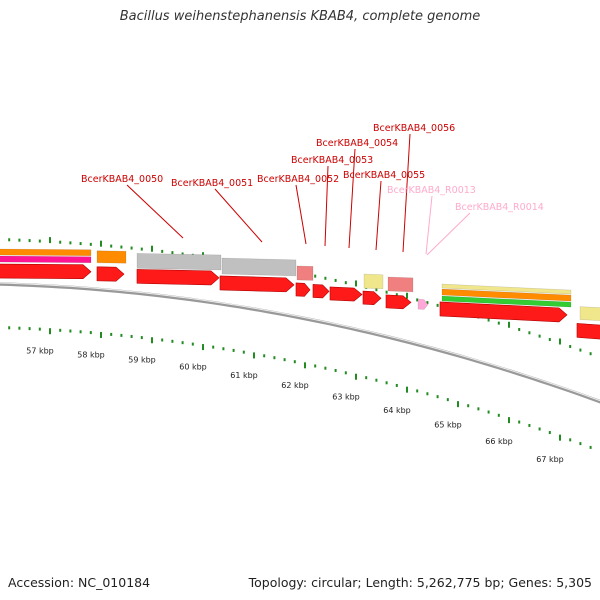  I want to click on kbp-label: 59 kbp, so click(142, 360).